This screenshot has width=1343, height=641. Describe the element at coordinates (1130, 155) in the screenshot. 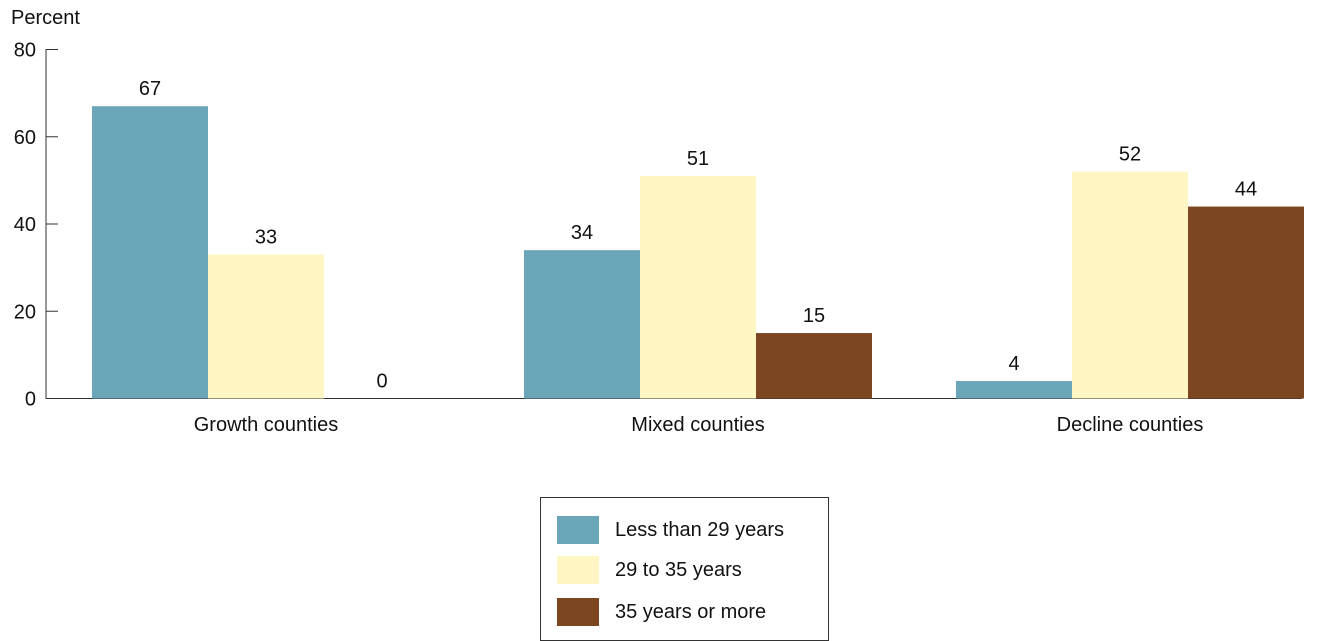

I see `data-label-decline-counties-29-to-35-years: 52` at that location.